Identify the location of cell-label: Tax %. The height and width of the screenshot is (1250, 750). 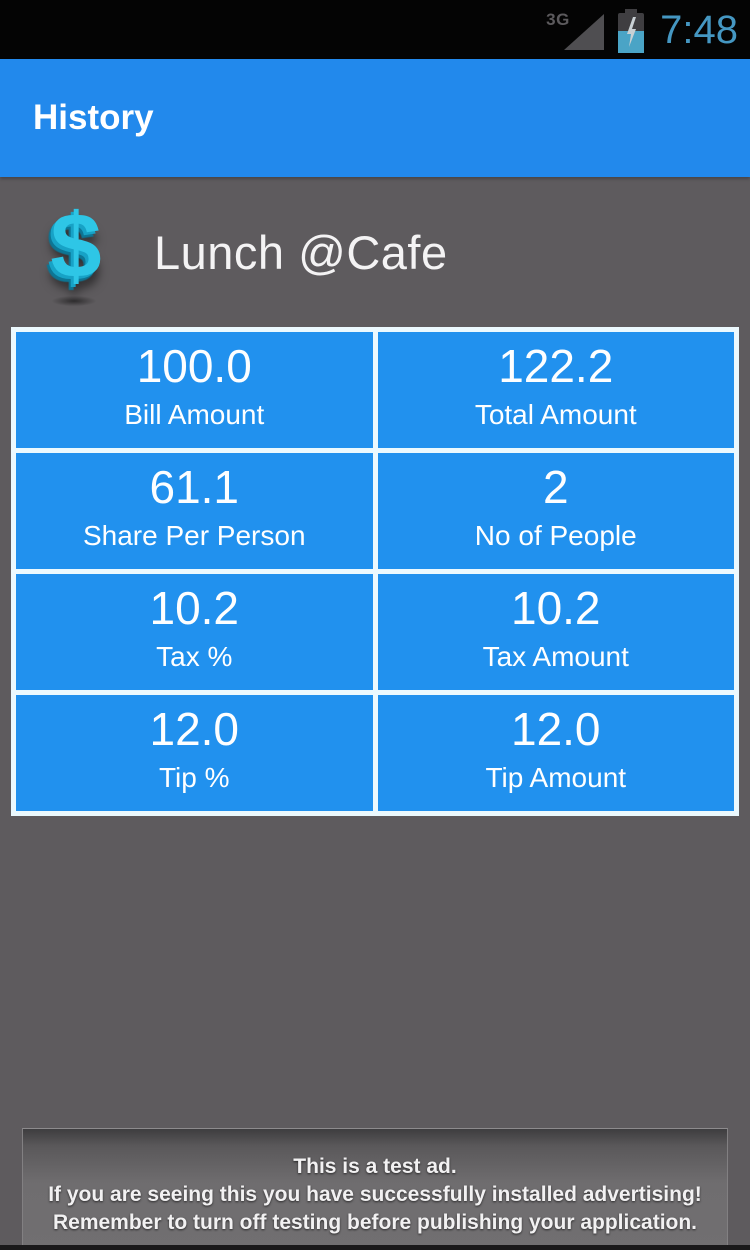
(194, 657).